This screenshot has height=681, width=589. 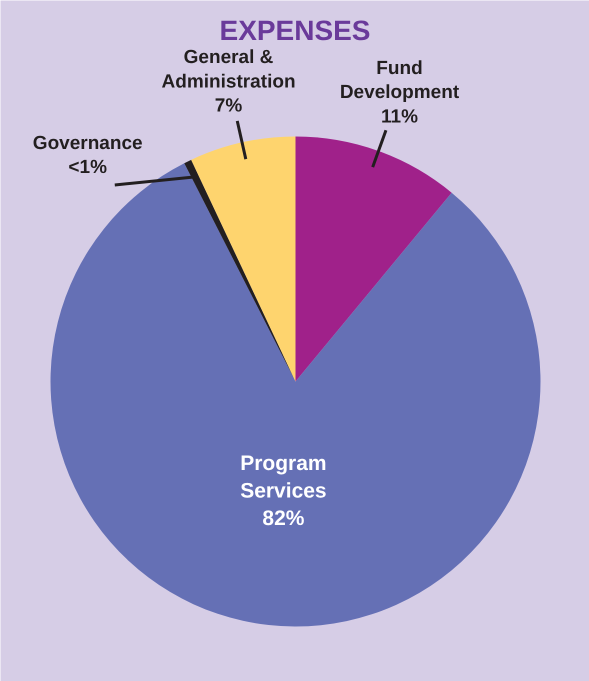 I want to click on chart-title: EXPENSES, so click(x=295, y=30).